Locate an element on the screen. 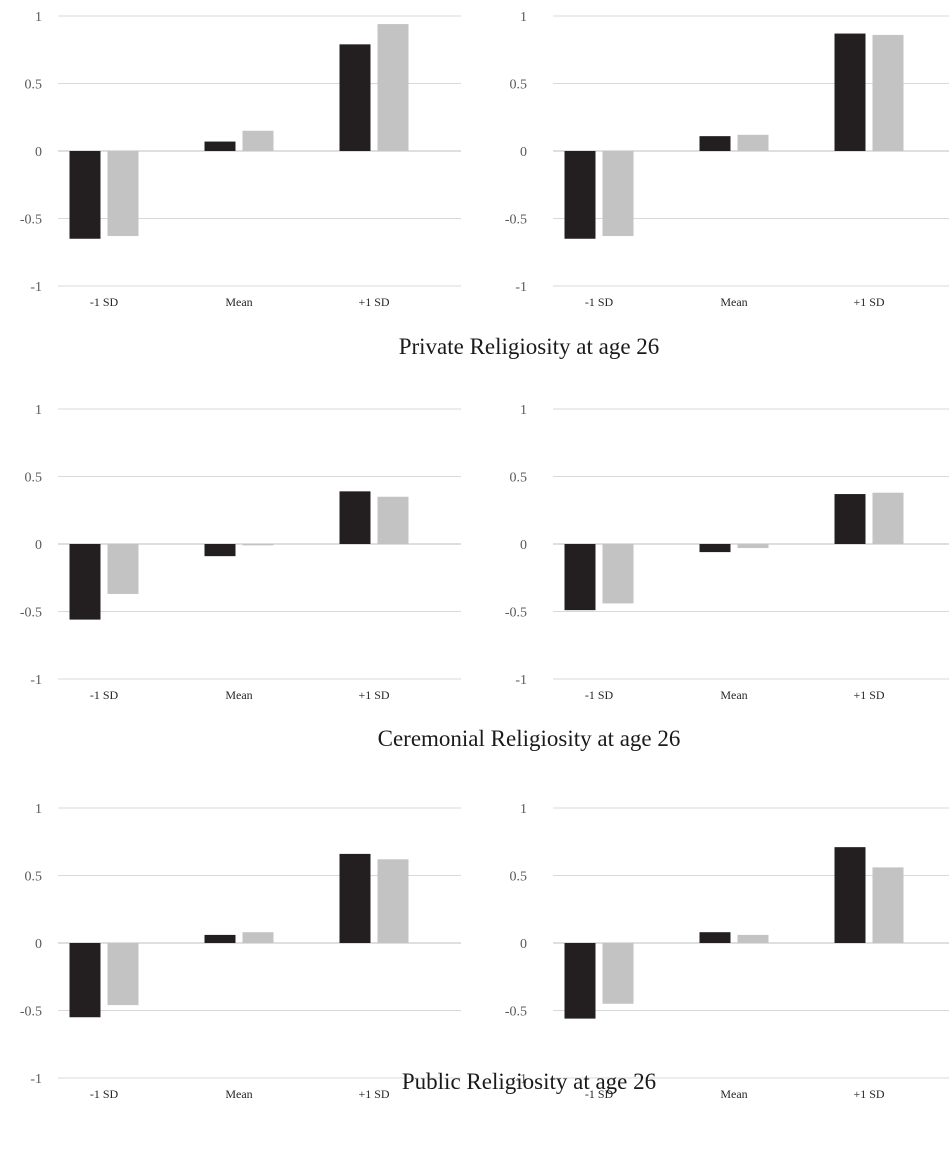  bar-chart-2: 1 0.5 0 -0.5 -1 -1 SD Mean +1 SD is located at coordinates (727, 159).